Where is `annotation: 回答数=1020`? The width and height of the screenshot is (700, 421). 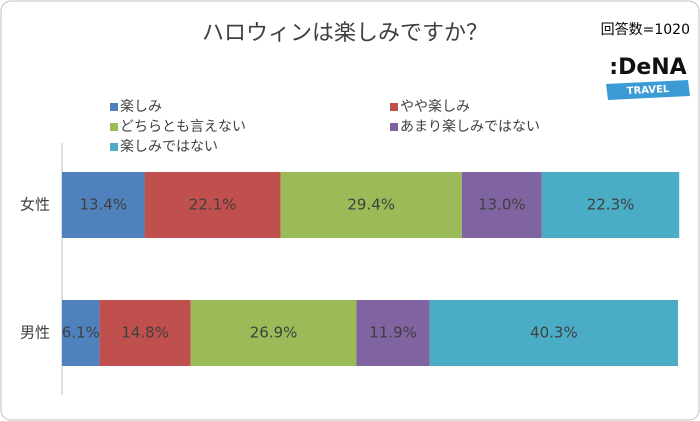
annotation: 回答数=1020 is located at coordinates (645, 29).